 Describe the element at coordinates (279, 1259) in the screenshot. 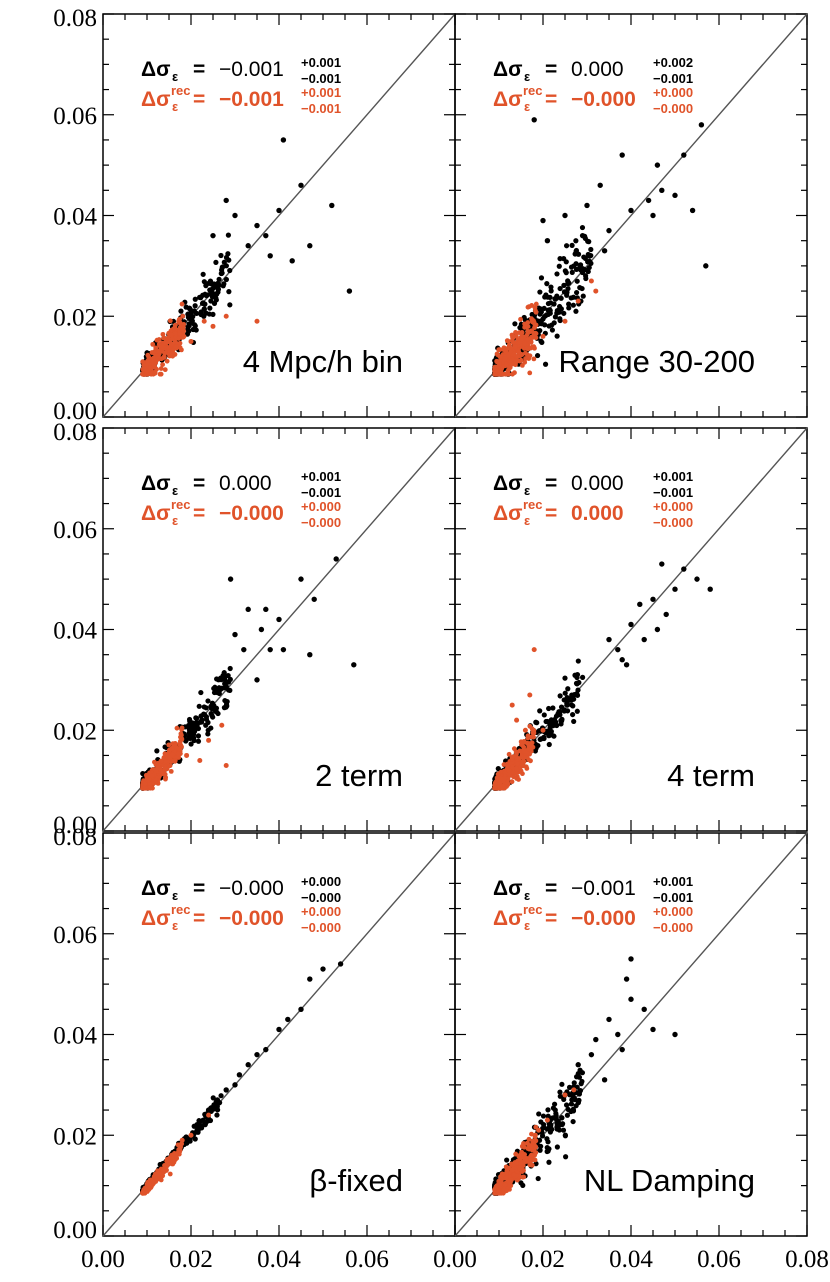

I see `x-tick-label: 0.04` at that location.